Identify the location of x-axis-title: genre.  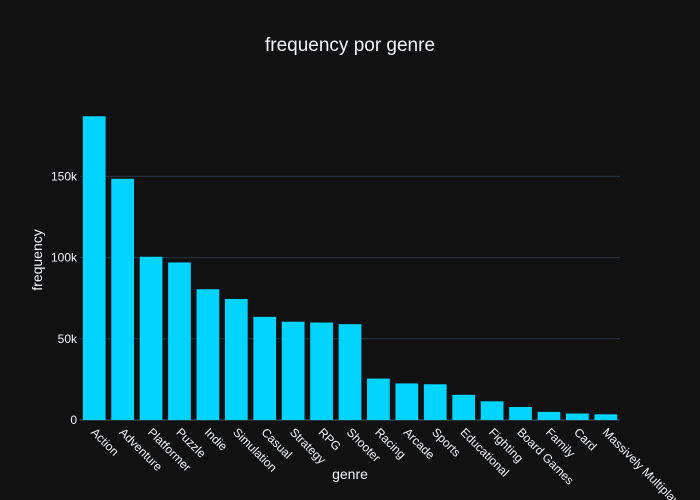
(350, 474).